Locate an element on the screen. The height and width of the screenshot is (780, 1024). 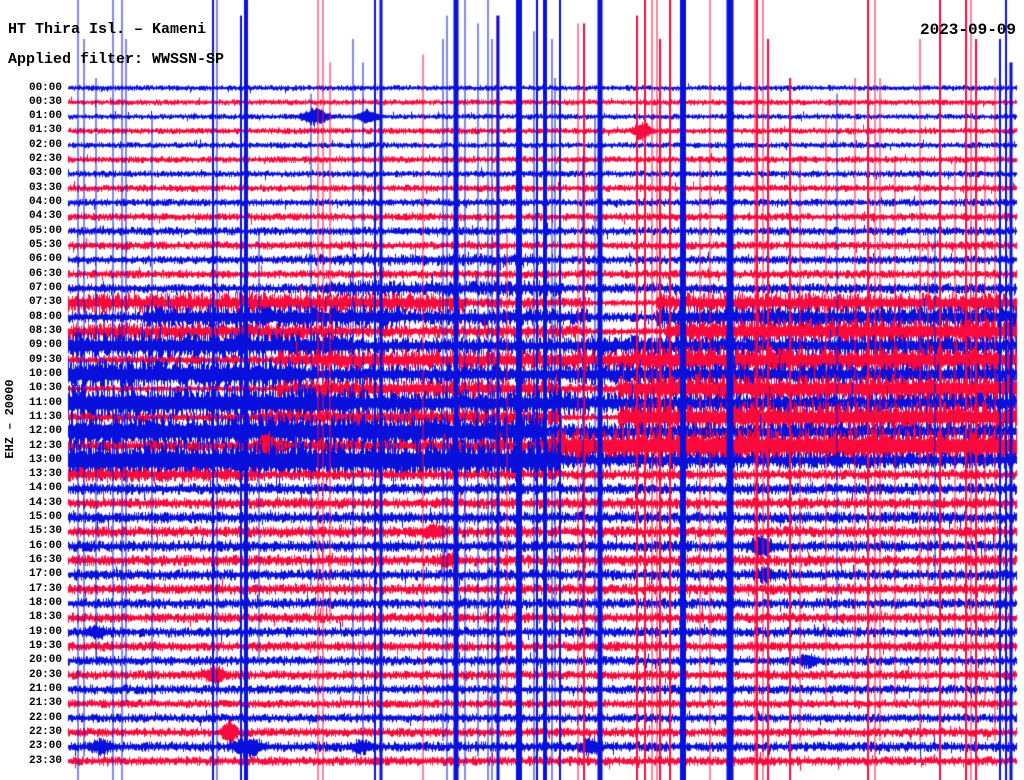
time-label: 14:30 is located at coordinates (45, 502).